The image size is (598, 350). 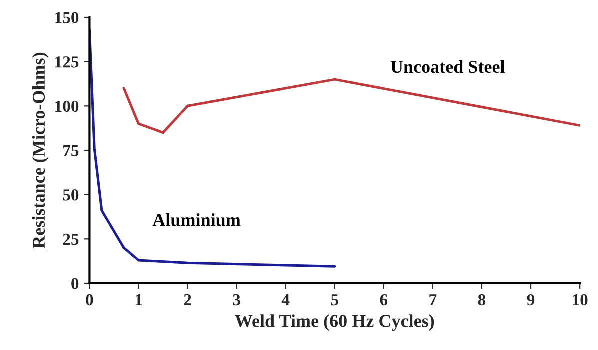 What do you see at coordinates (286, 300) in the screenshot?
I see `x-tick-label: 4` at bounding box center [286, 300].